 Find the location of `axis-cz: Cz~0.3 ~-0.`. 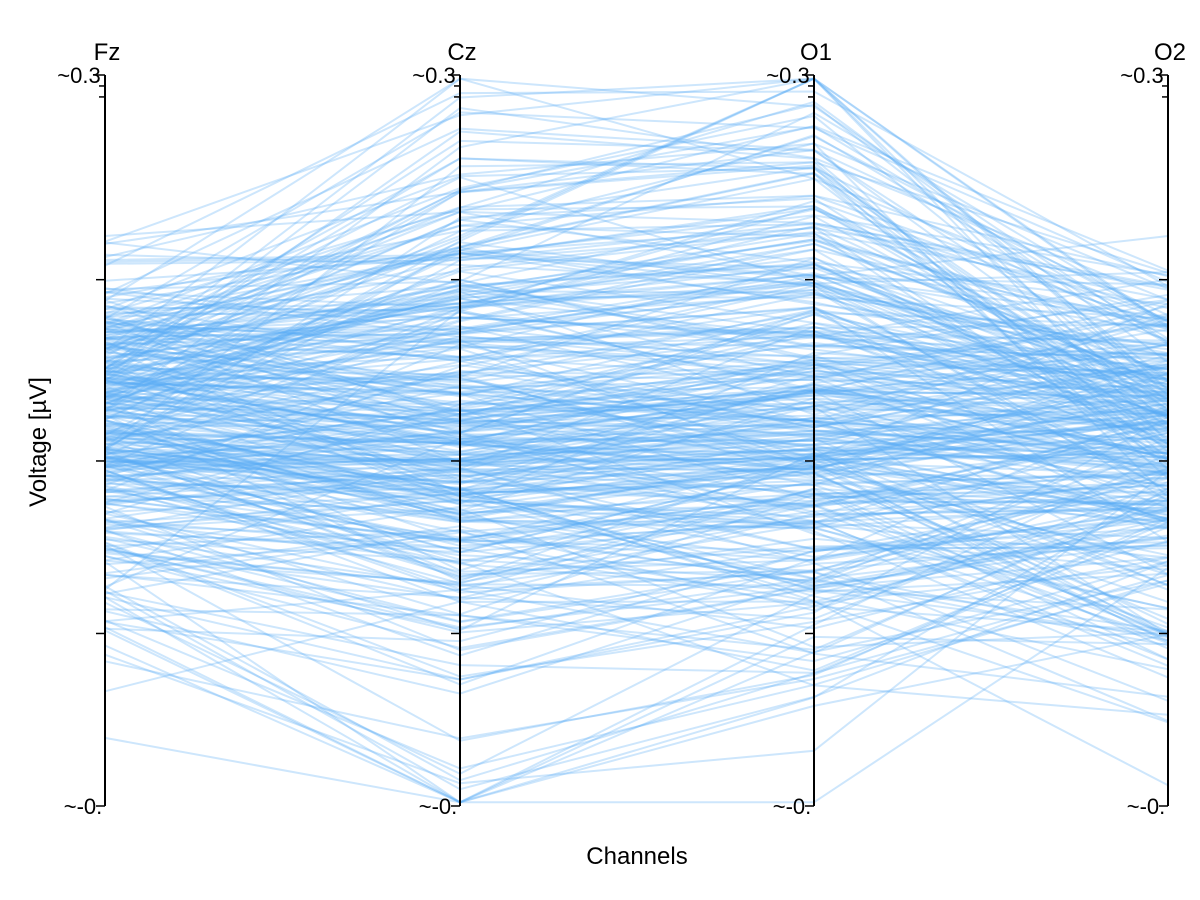

axis-cz: Cz~0.3 ~-0. is located at coordinates (444, 429).